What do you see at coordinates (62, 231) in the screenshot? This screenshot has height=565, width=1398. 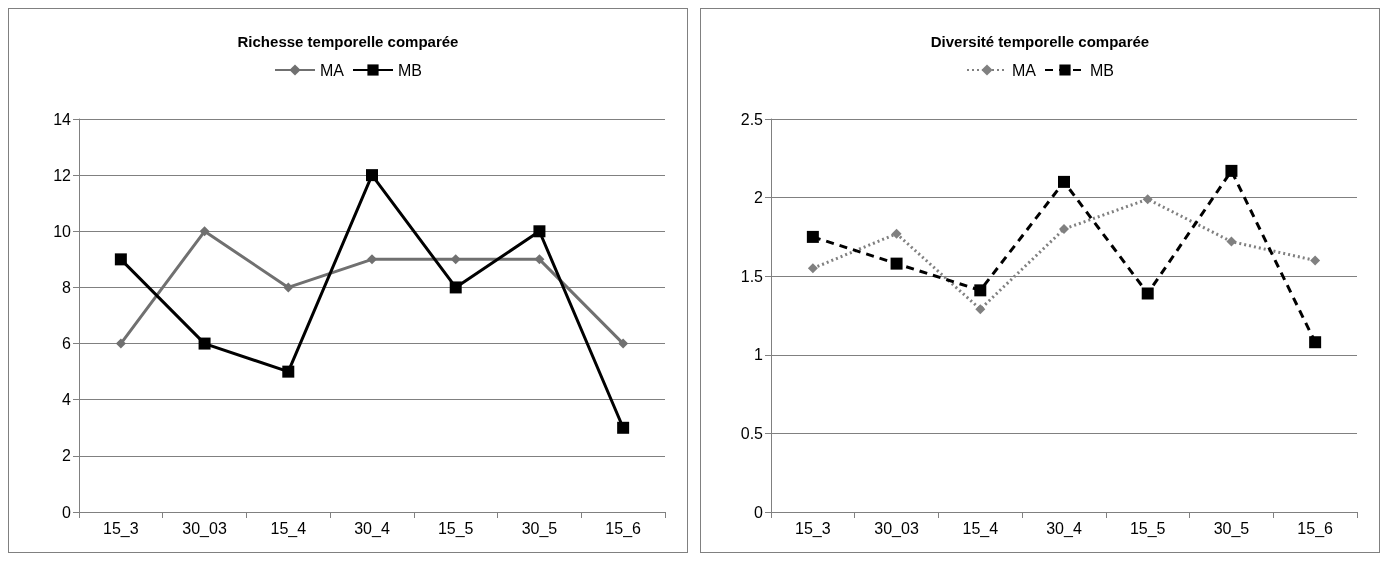 I see `y-tick-label: 10` at bounding box center [62, 231].